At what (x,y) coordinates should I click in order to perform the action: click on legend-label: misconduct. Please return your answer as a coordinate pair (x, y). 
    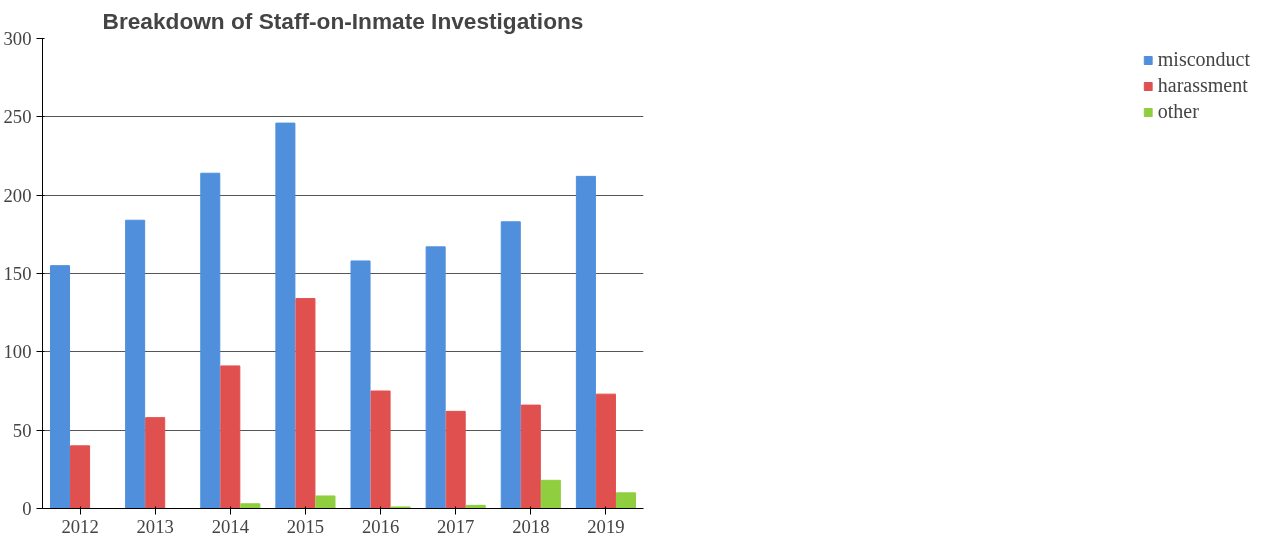
    Looking at the image, I should click on (1203, 59).